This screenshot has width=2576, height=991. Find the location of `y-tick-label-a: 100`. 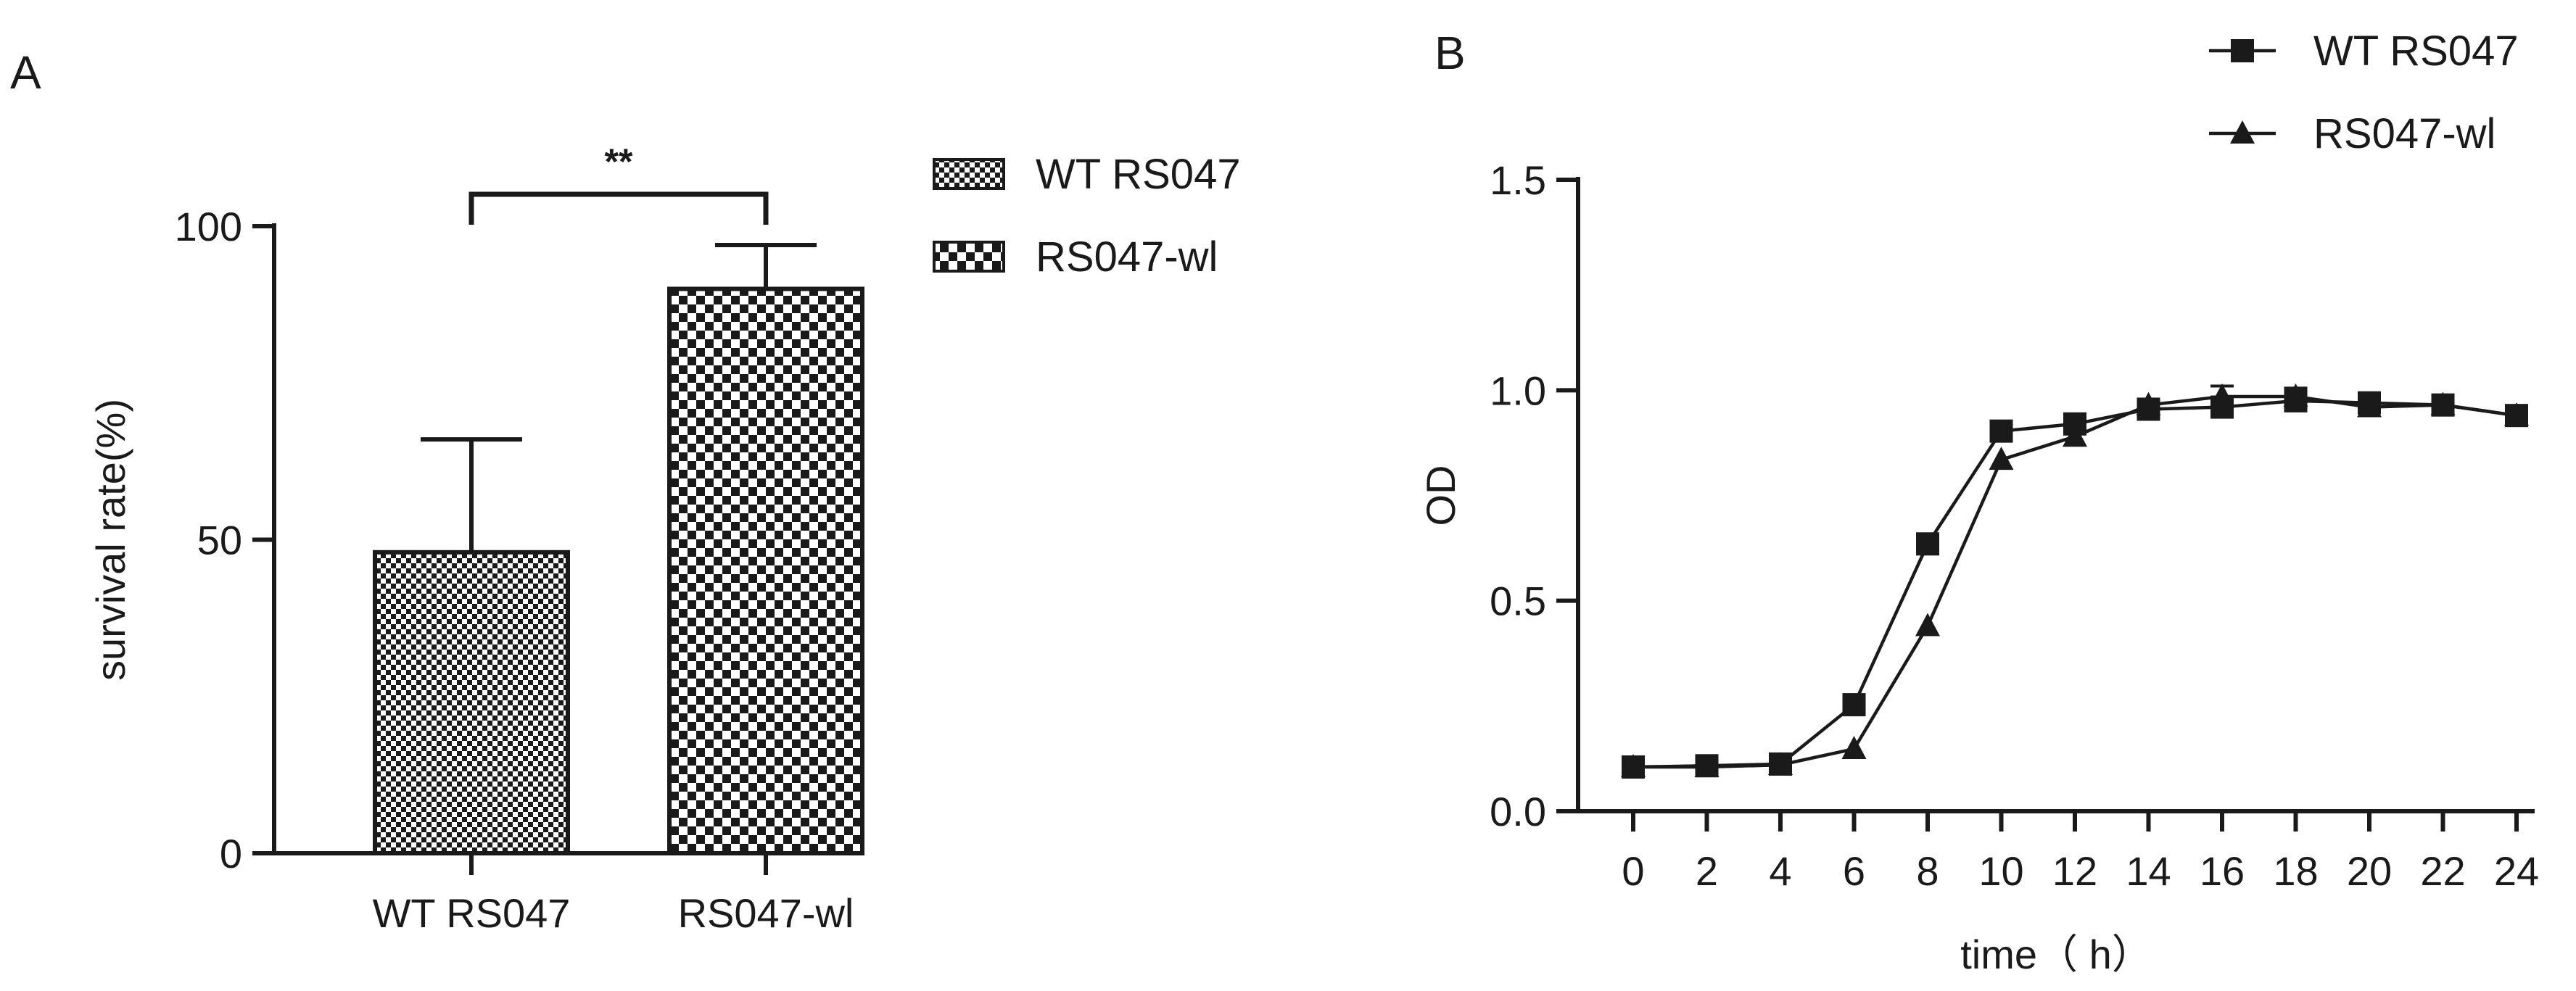

y-tick-label-a: 100 is located at coordinates (208, 227).